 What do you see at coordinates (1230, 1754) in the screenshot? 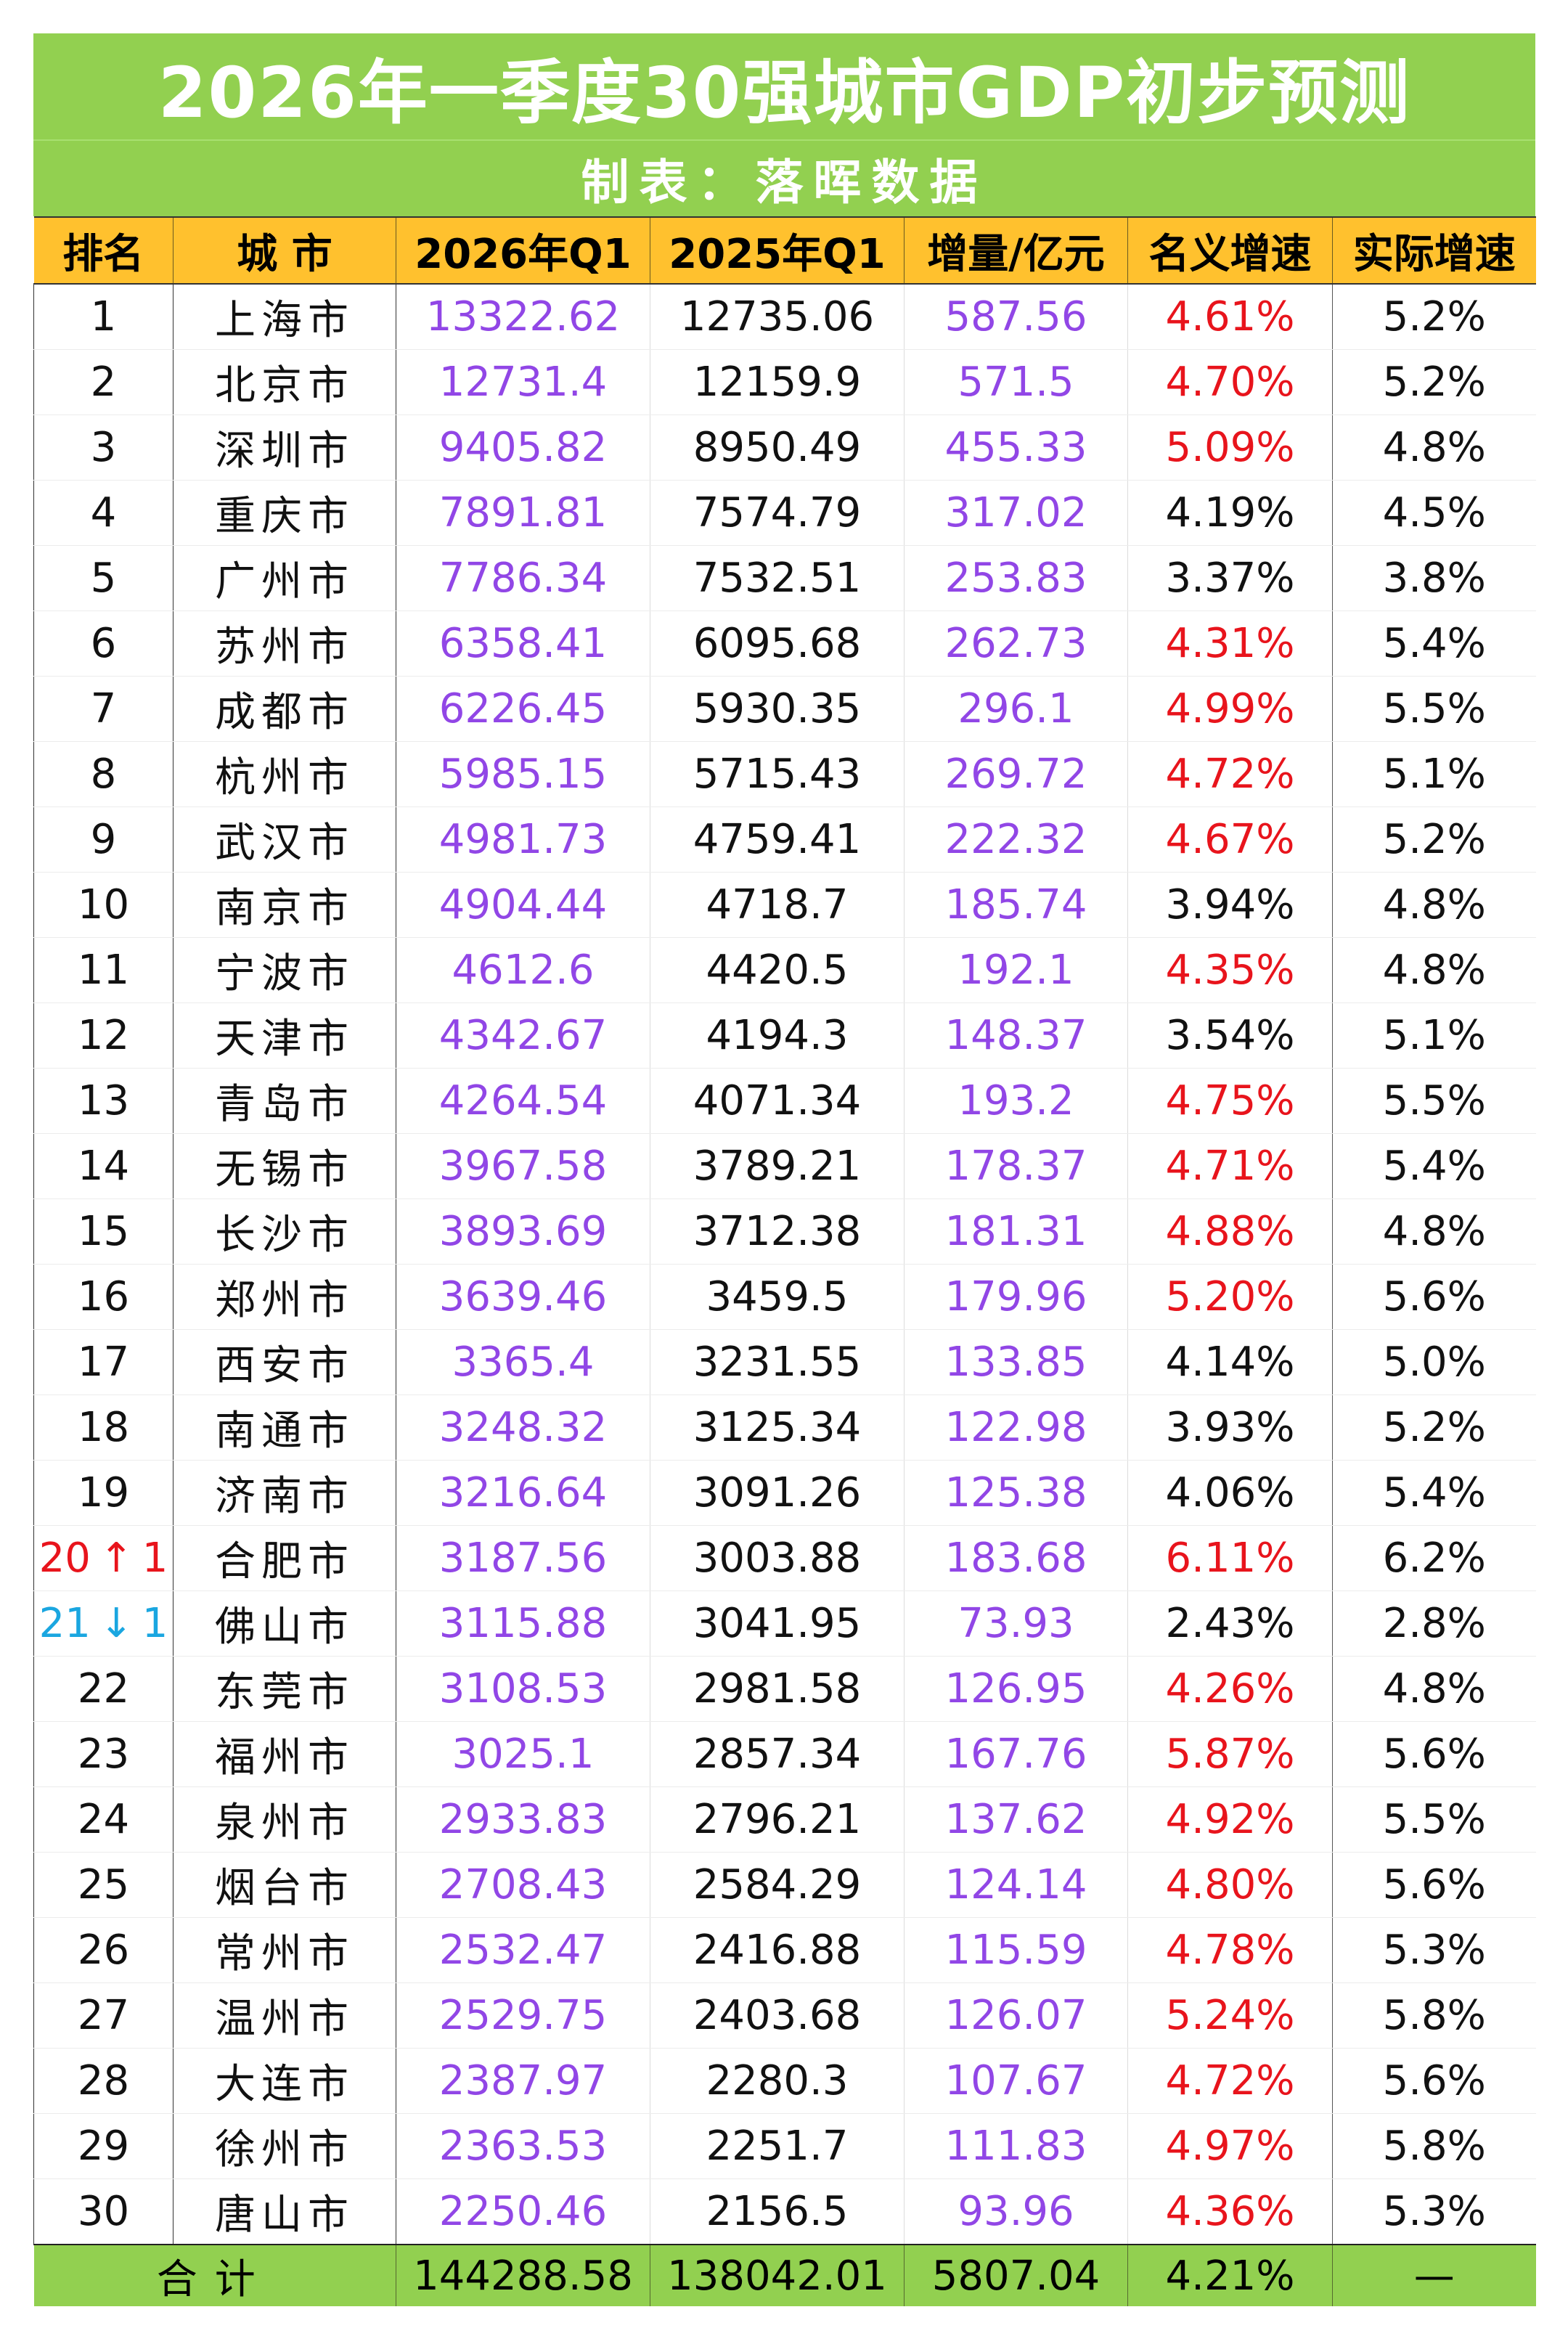
I see `nominal-growth-cell: 5.87%` at bounding box center [1230, 1754].